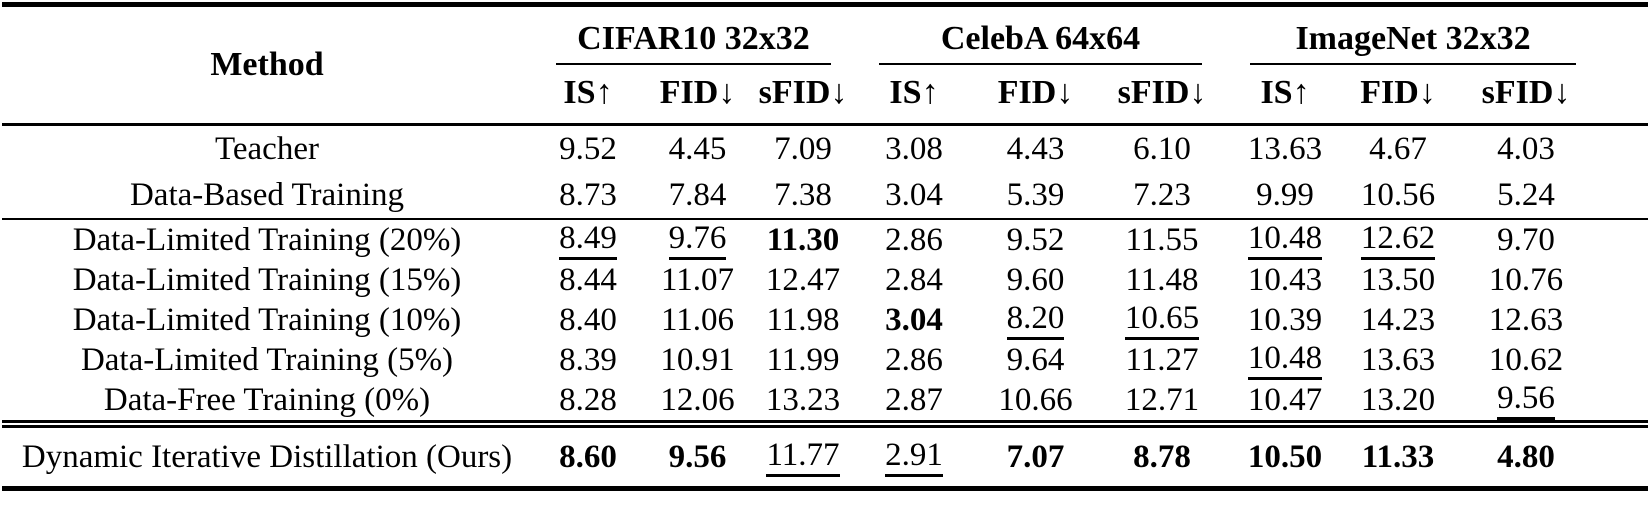  Describe the element at coordinates (1398, 399) in the screenshot. I see `metric-value: 13.20` at that location.